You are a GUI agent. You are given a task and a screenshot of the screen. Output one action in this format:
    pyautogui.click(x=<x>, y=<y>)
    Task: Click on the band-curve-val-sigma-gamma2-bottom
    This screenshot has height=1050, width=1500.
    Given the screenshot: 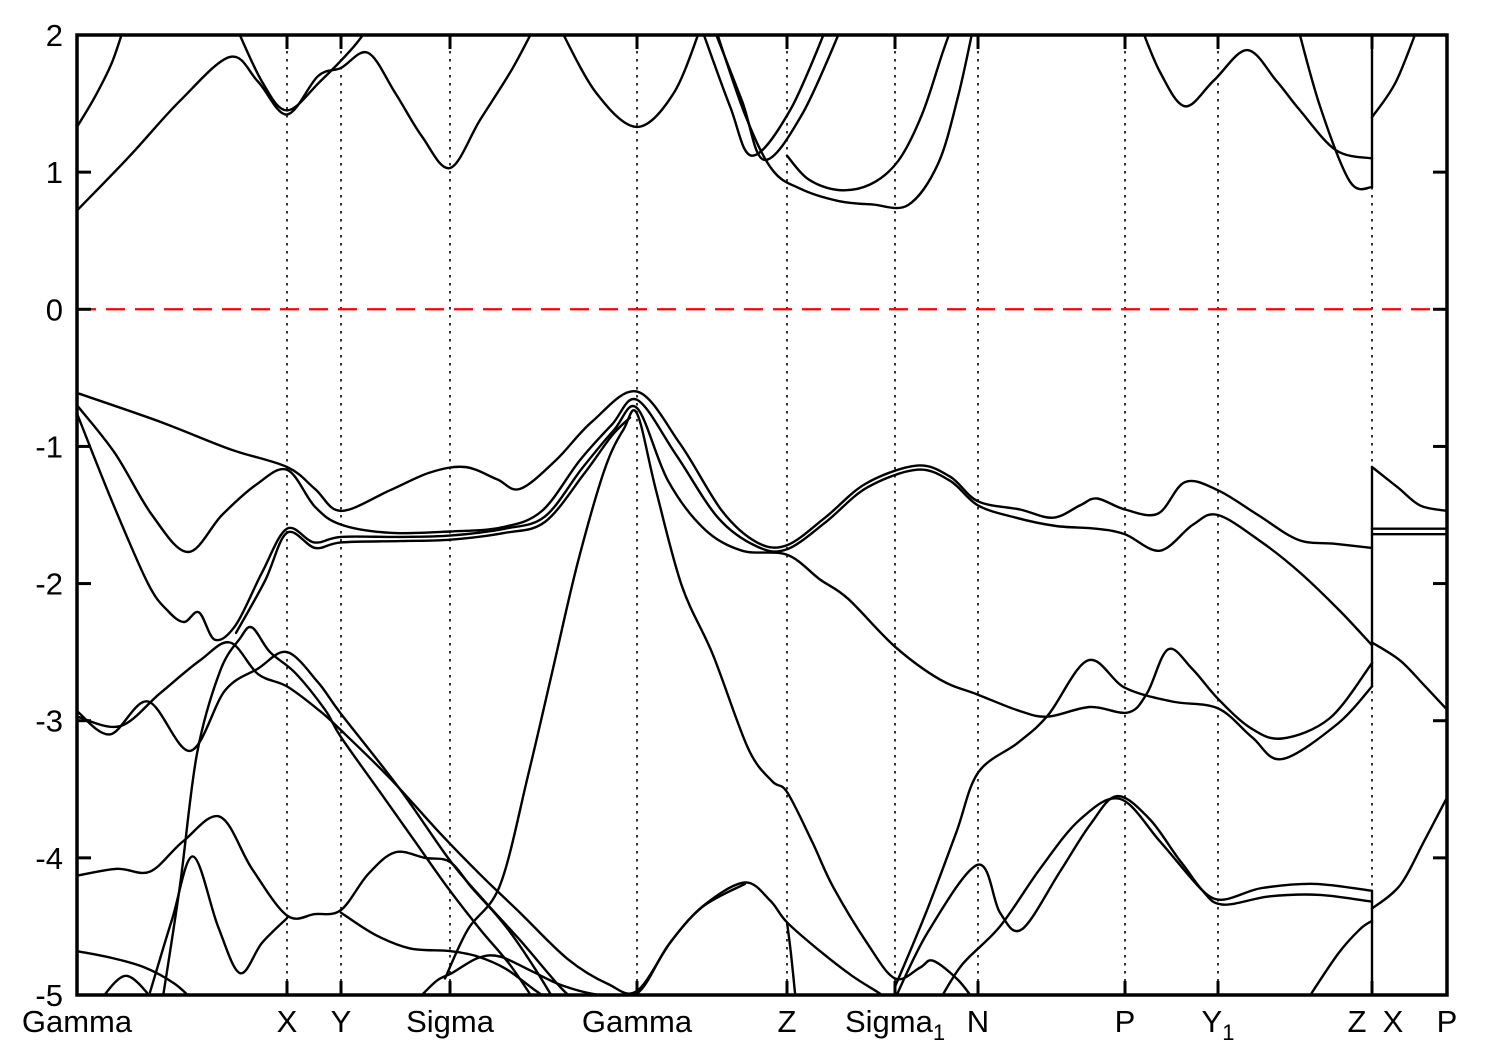 What is the action you would take?
    pyautogui.click(x=583, y=938)
    